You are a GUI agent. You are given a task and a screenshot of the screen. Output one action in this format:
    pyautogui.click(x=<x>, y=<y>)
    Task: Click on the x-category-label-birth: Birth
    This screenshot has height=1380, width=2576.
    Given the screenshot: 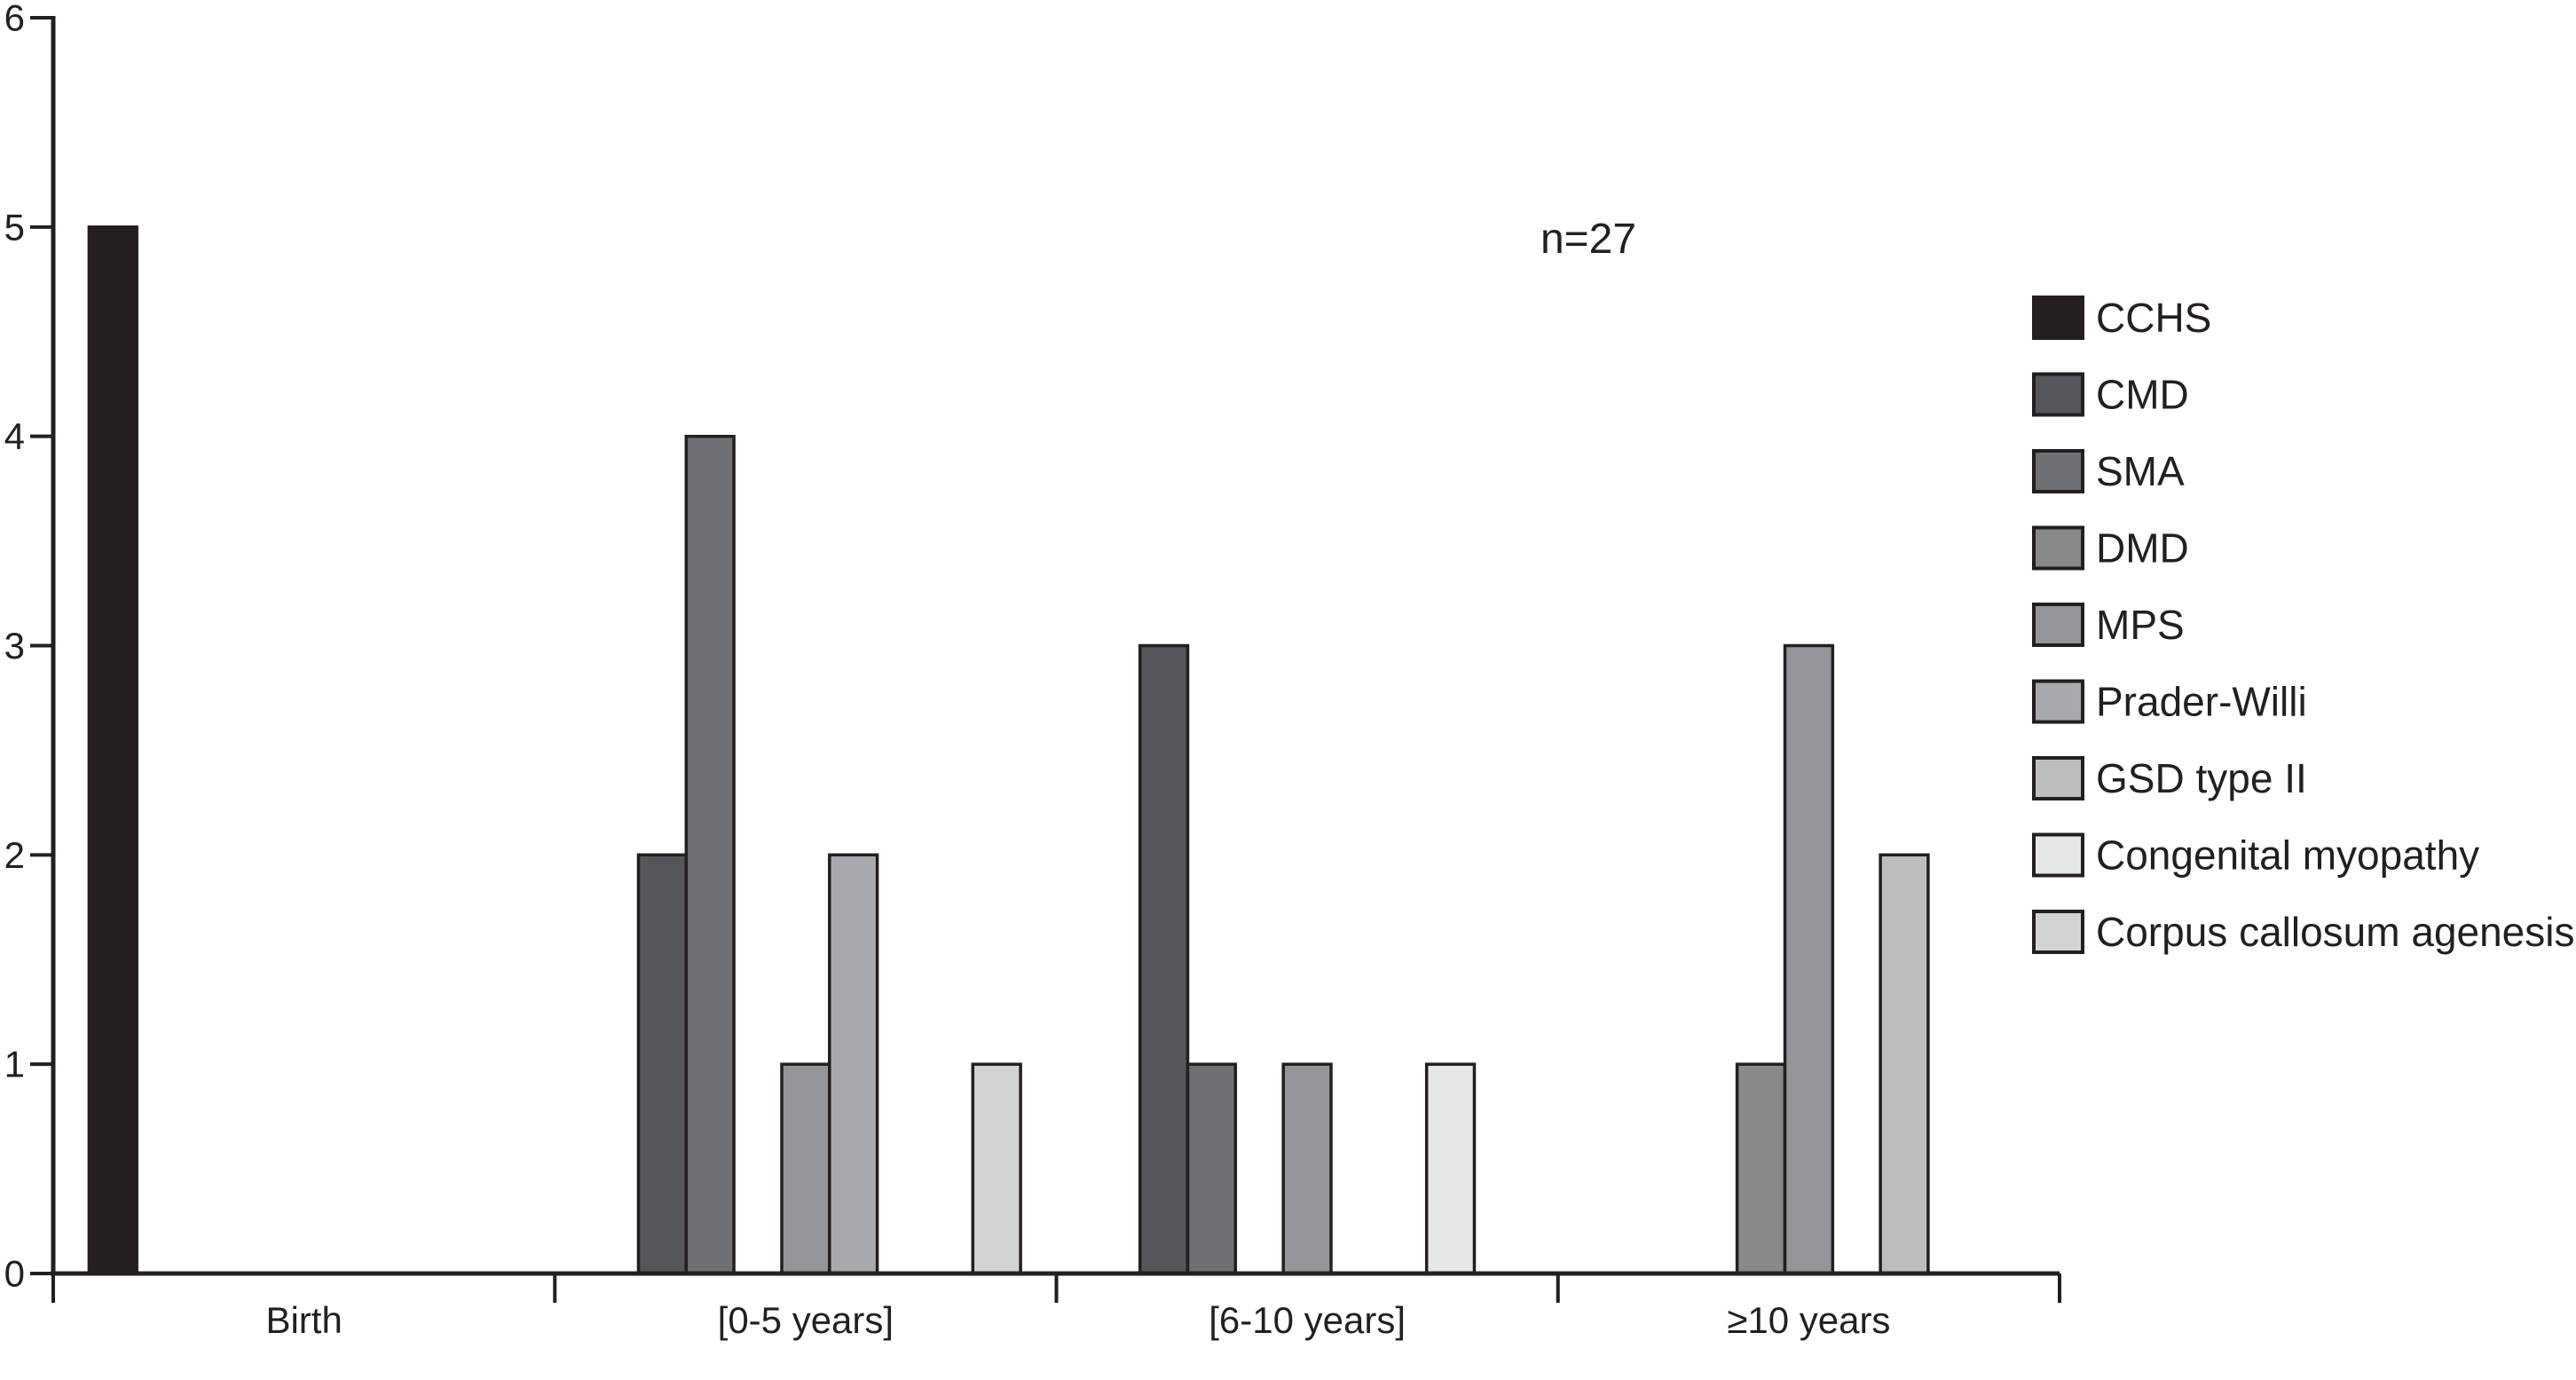 What is the action you would take?
    pyautogui.click(x=303, y=1320)
    